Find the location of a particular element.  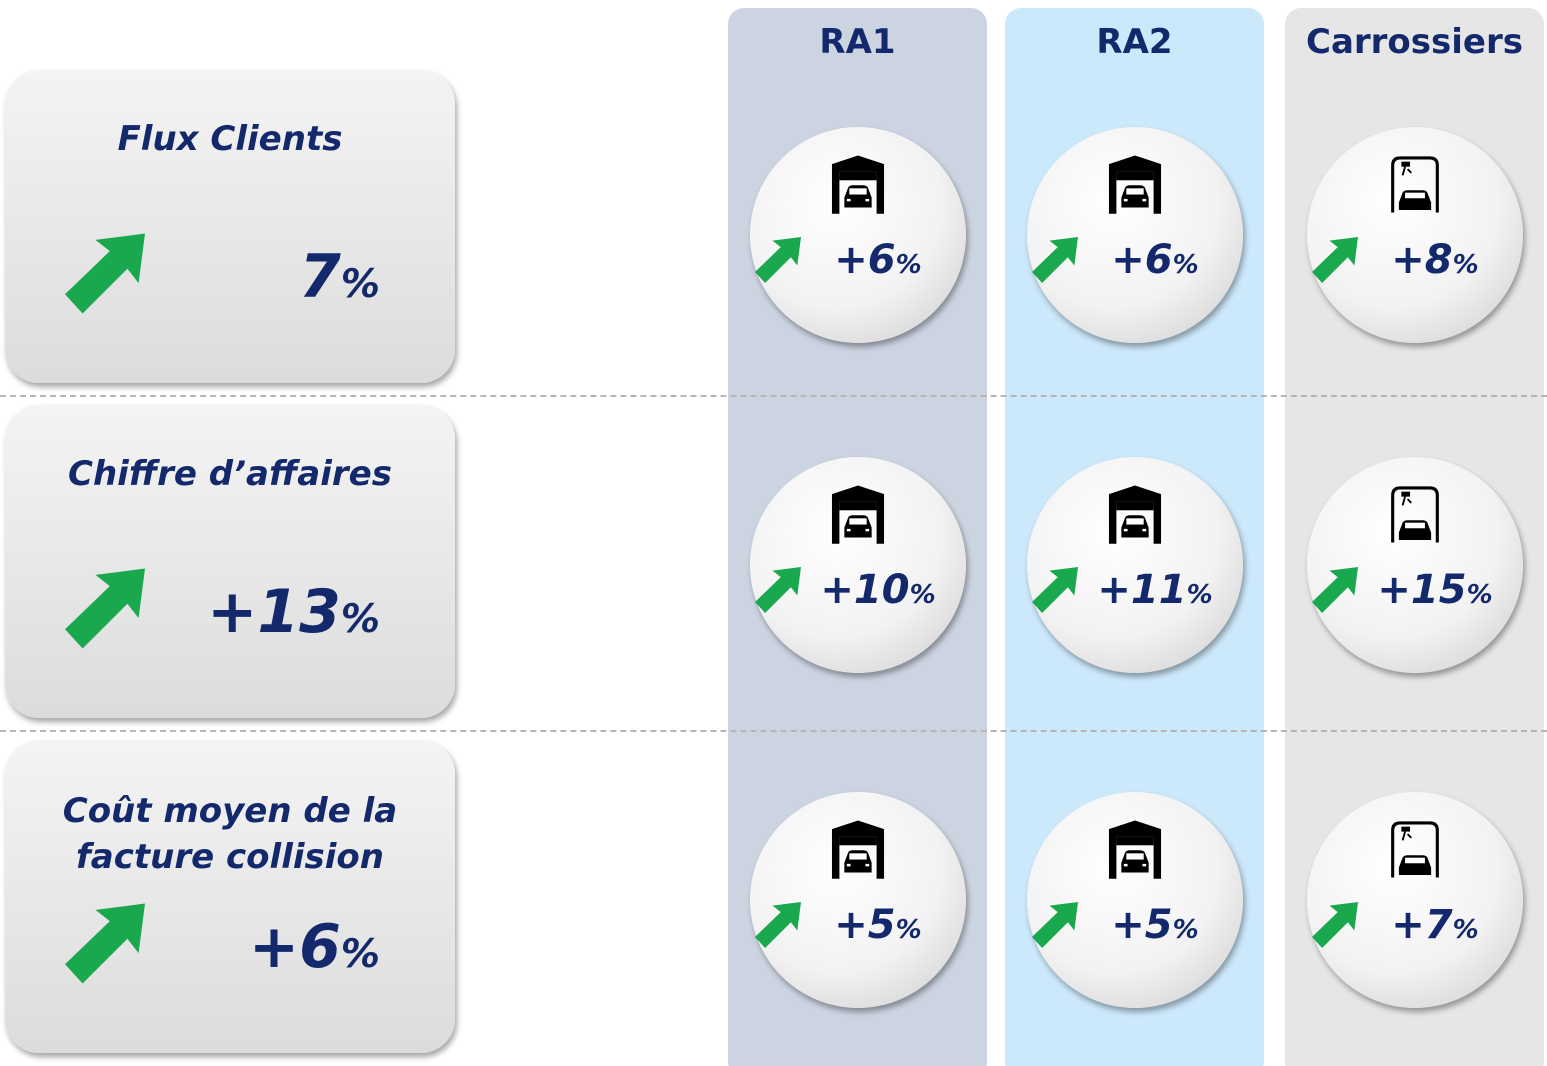

metric-total: +13% is located at coordinates (293, 612).